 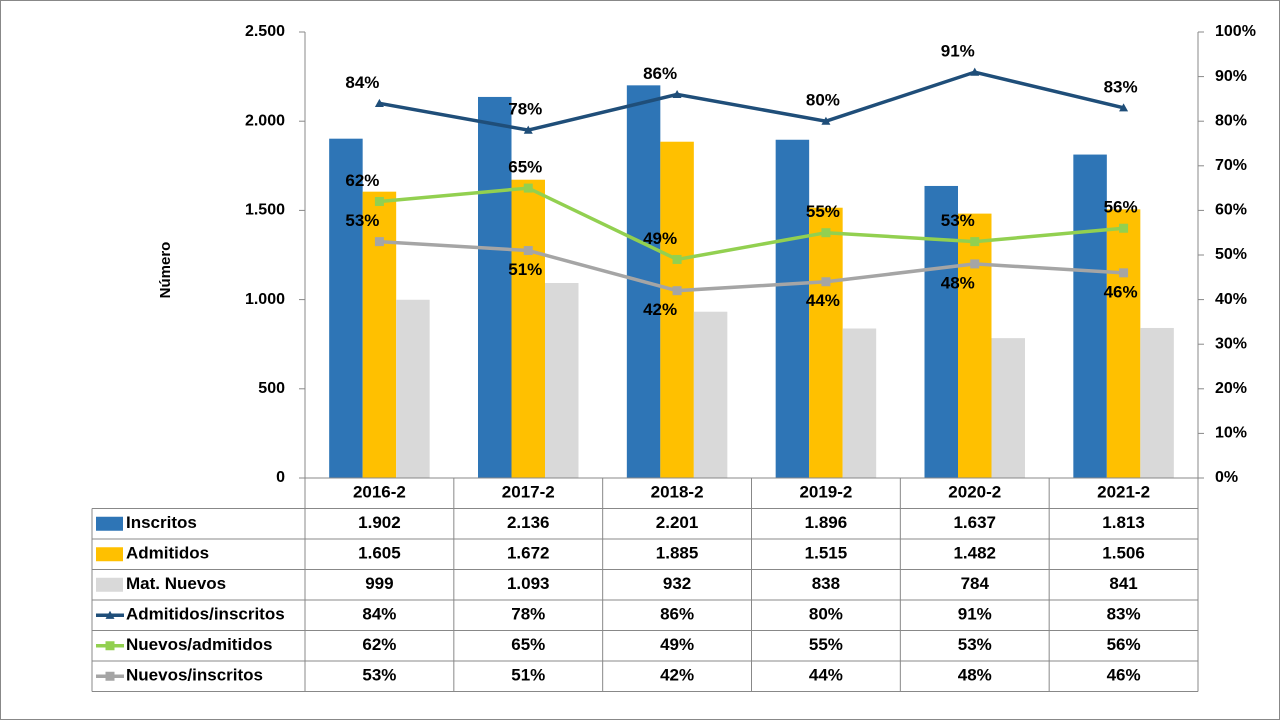 What do you see at coordinates (1123, 492) in the screenshot?
I see `x-tick-label: 2021-2` at bounding box center [1123, 492].